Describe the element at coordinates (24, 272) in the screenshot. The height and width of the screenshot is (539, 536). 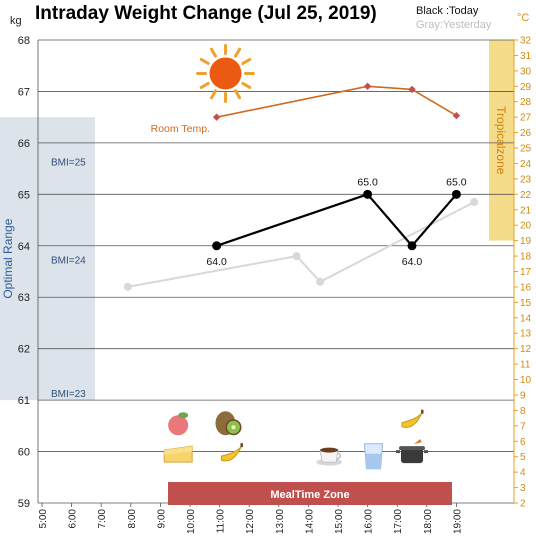
I see `left-y-axis: 59 60 61 62 63 64 65 66 67 68` at that location.